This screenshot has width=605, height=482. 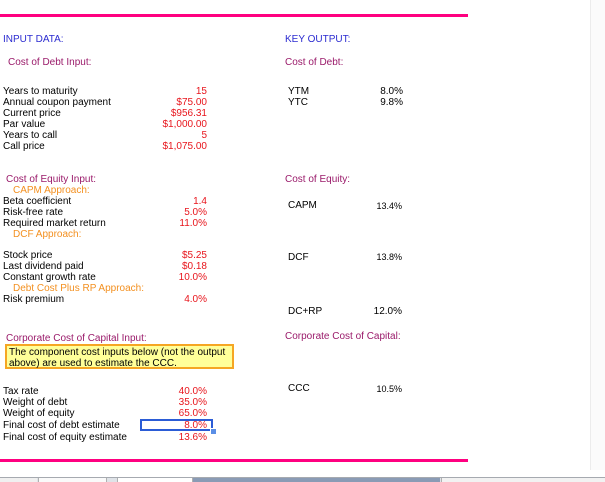 What do you see at coordinates (299, 91) in the screenshot?
I see `cell-label: YTM` at bounding box center [299, 91].